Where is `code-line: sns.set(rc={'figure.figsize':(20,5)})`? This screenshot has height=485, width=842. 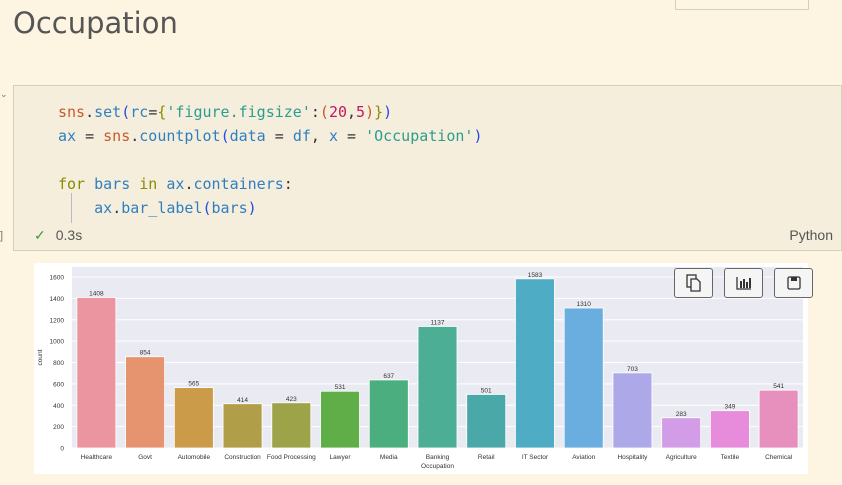
code-line: sns.set(rc={'figure.figsize':(20,5)}) is located at coordinates (270, 112).